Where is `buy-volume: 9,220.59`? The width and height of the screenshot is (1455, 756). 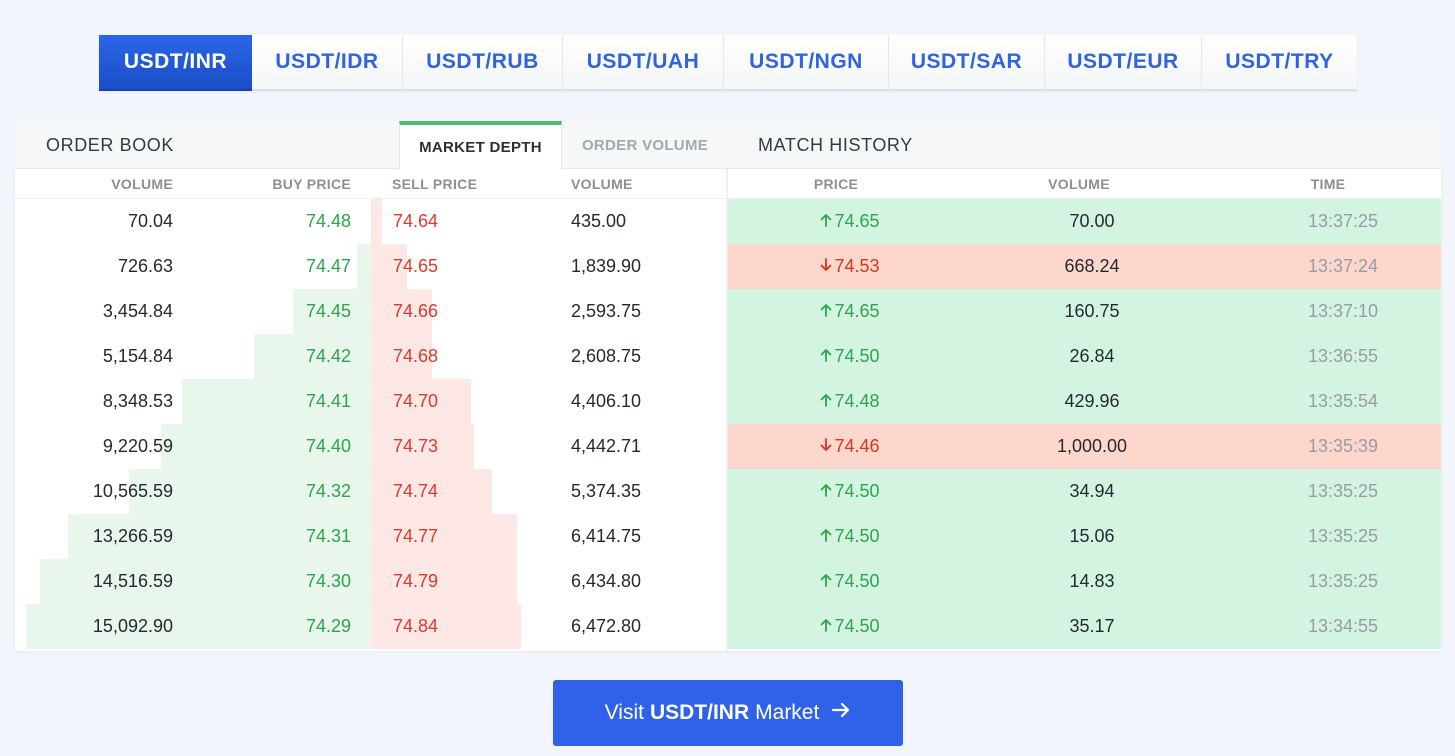 buy-volume: 9,220.59 is located at coordinates (137, 446).